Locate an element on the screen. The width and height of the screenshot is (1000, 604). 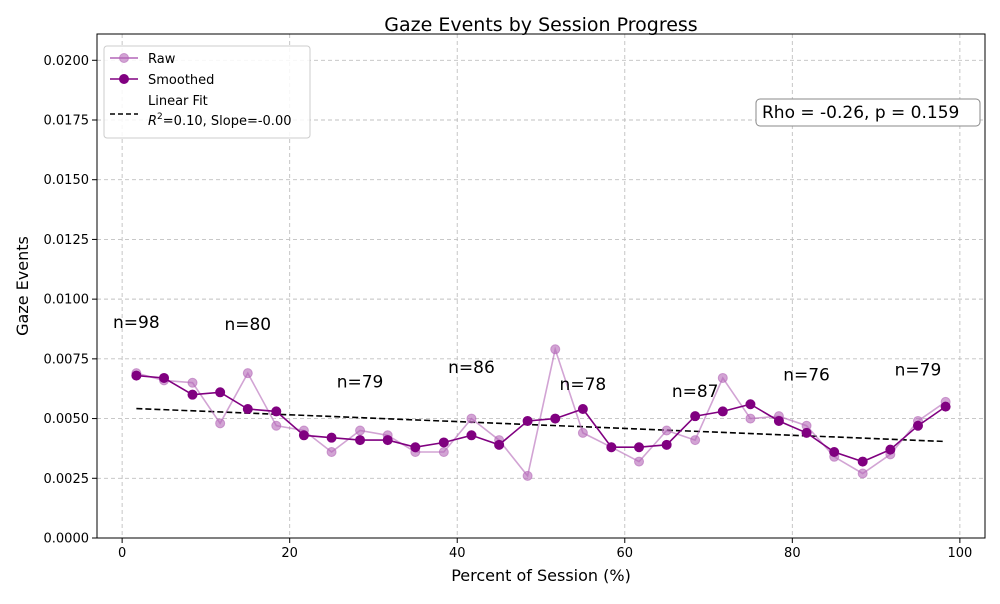
sample-count-label: n=87 is located at coordinates (695, 392).